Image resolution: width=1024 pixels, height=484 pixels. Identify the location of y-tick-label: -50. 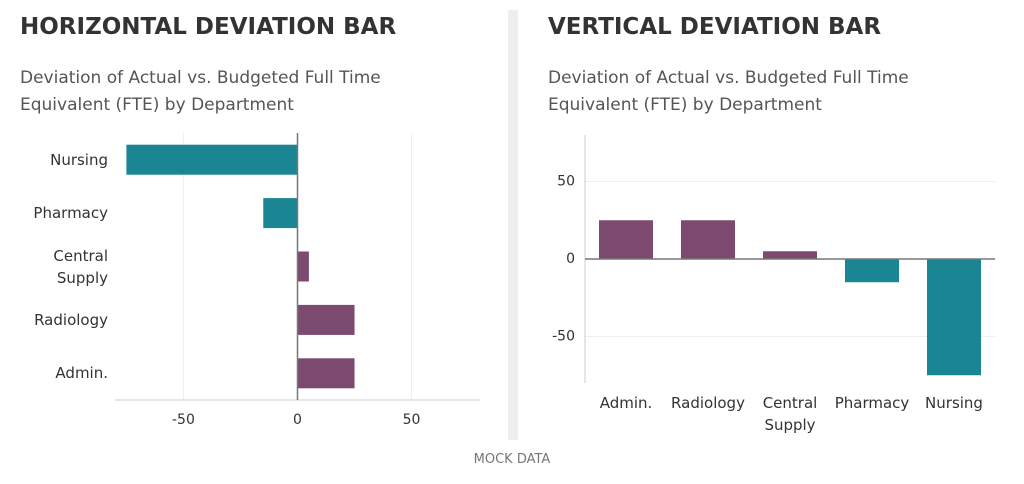
(563, 337).